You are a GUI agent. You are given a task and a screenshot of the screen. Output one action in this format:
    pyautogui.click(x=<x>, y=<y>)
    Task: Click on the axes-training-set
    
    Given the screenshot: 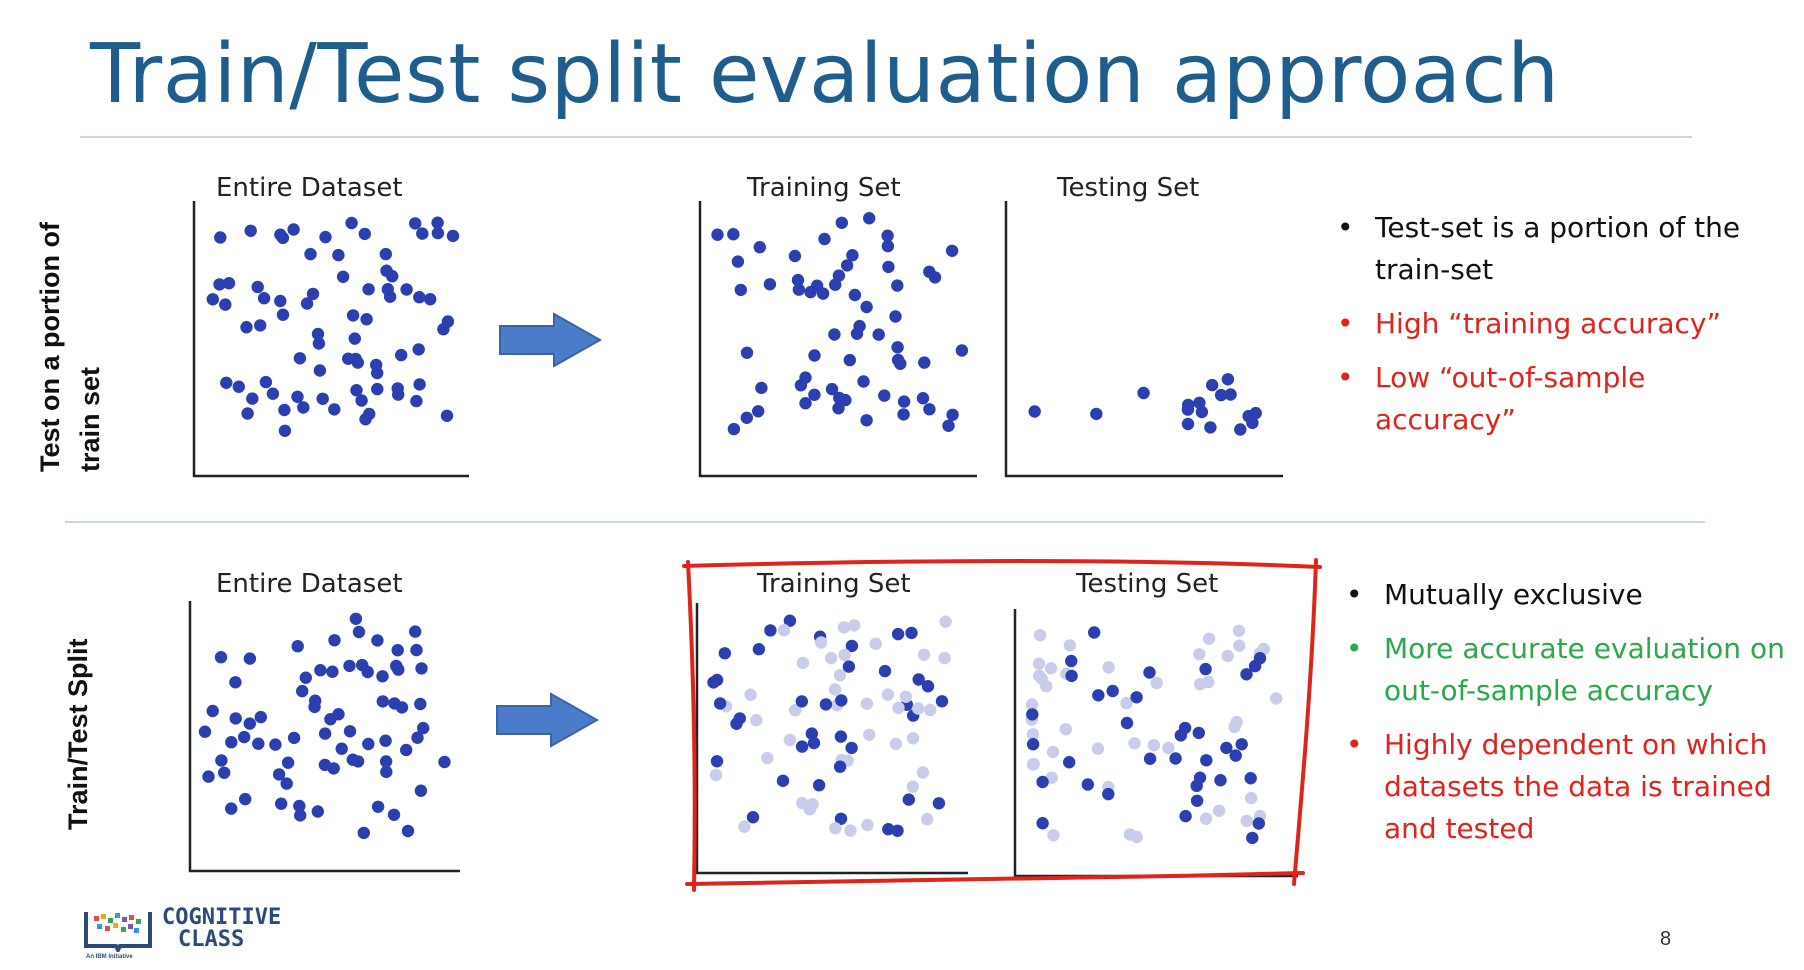 What is the action you would take?
    pyautogui.click(x=831, y=739)
    